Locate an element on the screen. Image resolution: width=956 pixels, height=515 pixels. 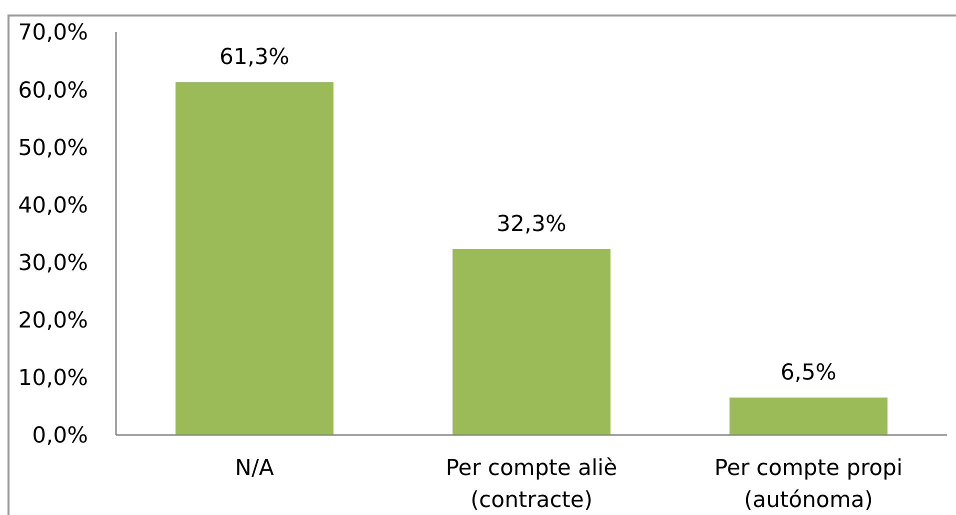
x-tick-label: Per compte propi (autónoma) is located at coordinates (808, 484).